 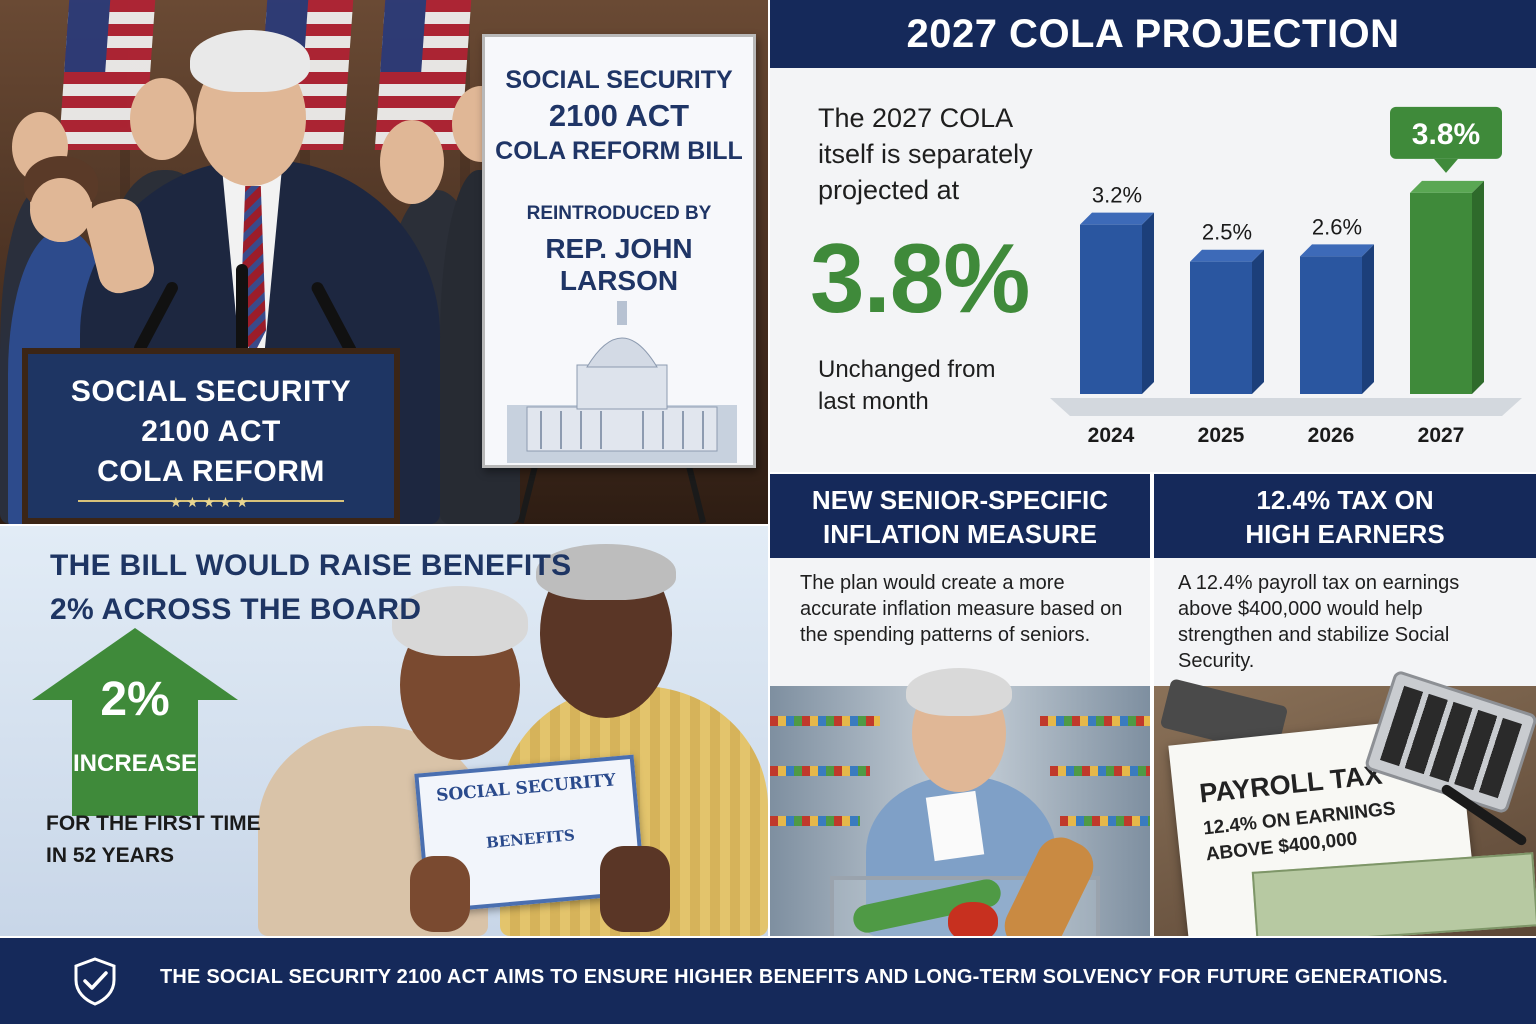 I want to click on headline-line: 2% ACROSS THE BOARD, so click(x=236, y=609).